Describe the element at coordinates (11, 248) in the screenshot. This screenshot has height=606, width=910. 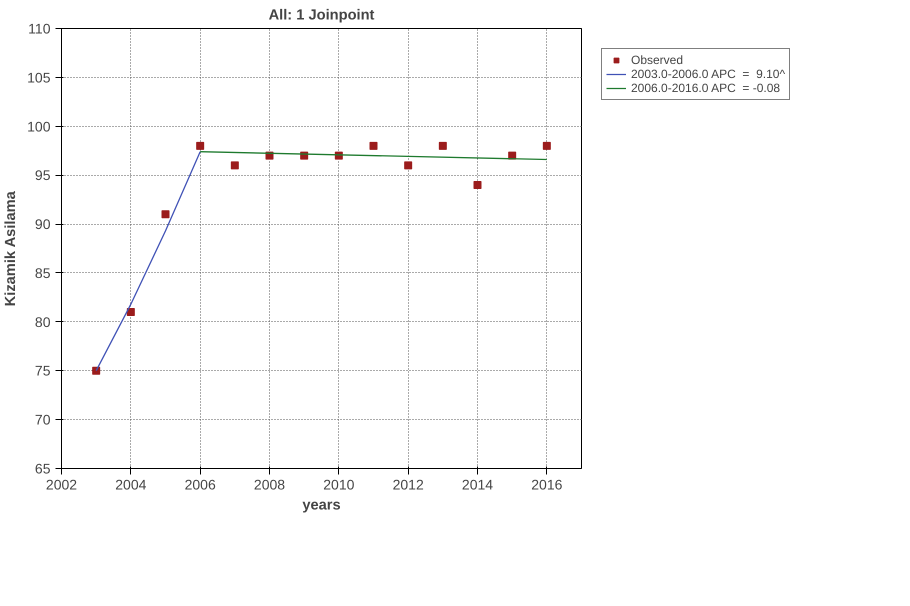
I see `y-axis-title: Kizamik Asilama` at that location.